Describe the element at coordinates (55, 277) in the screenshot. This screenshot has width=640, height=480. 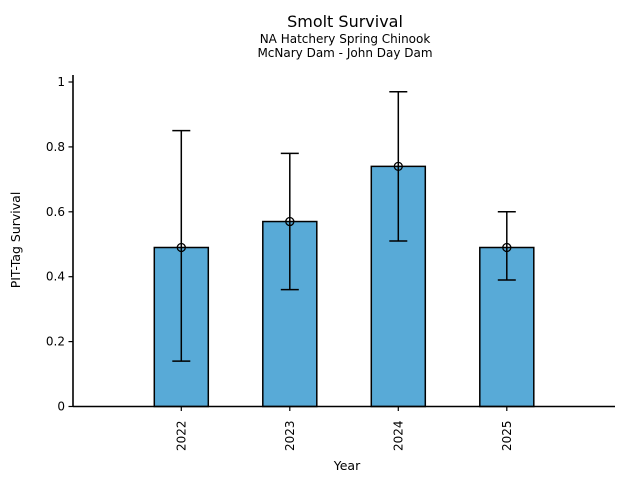
I see `y-tick-label-0.4: 0.4` at that location.